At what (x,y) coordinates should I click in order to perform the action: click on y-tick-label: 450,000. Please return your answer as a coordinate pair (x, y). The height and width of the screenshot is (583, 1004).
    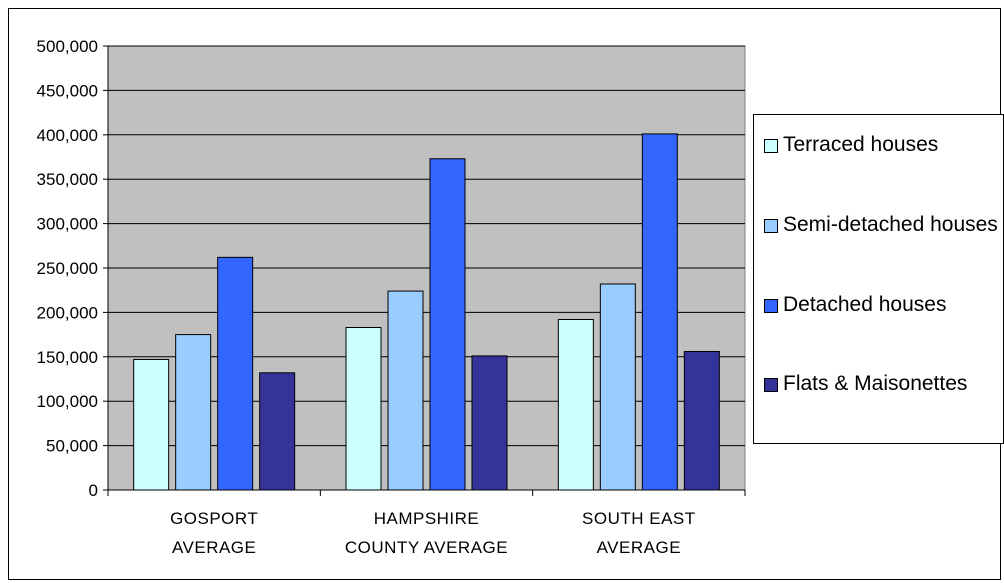
    Looking at the image, I should click on (67, 90).